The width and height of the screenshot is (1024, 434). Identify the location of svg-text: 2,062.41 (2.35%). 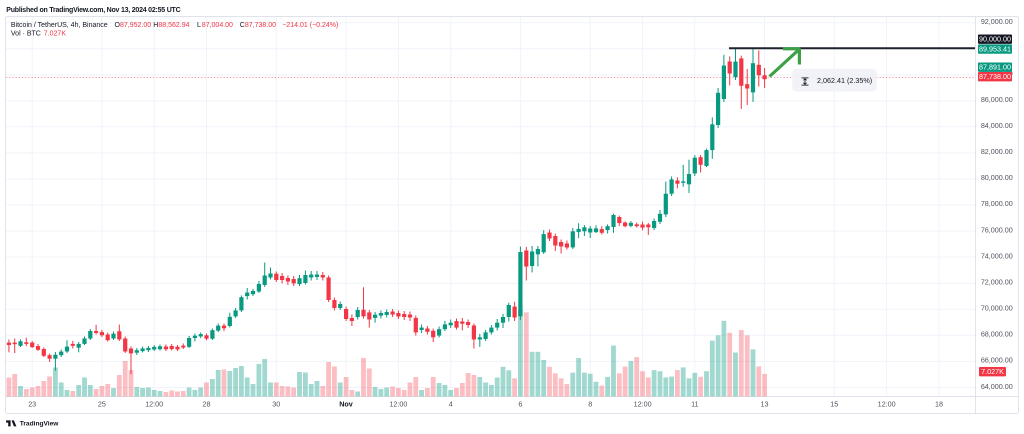
(844, 80).